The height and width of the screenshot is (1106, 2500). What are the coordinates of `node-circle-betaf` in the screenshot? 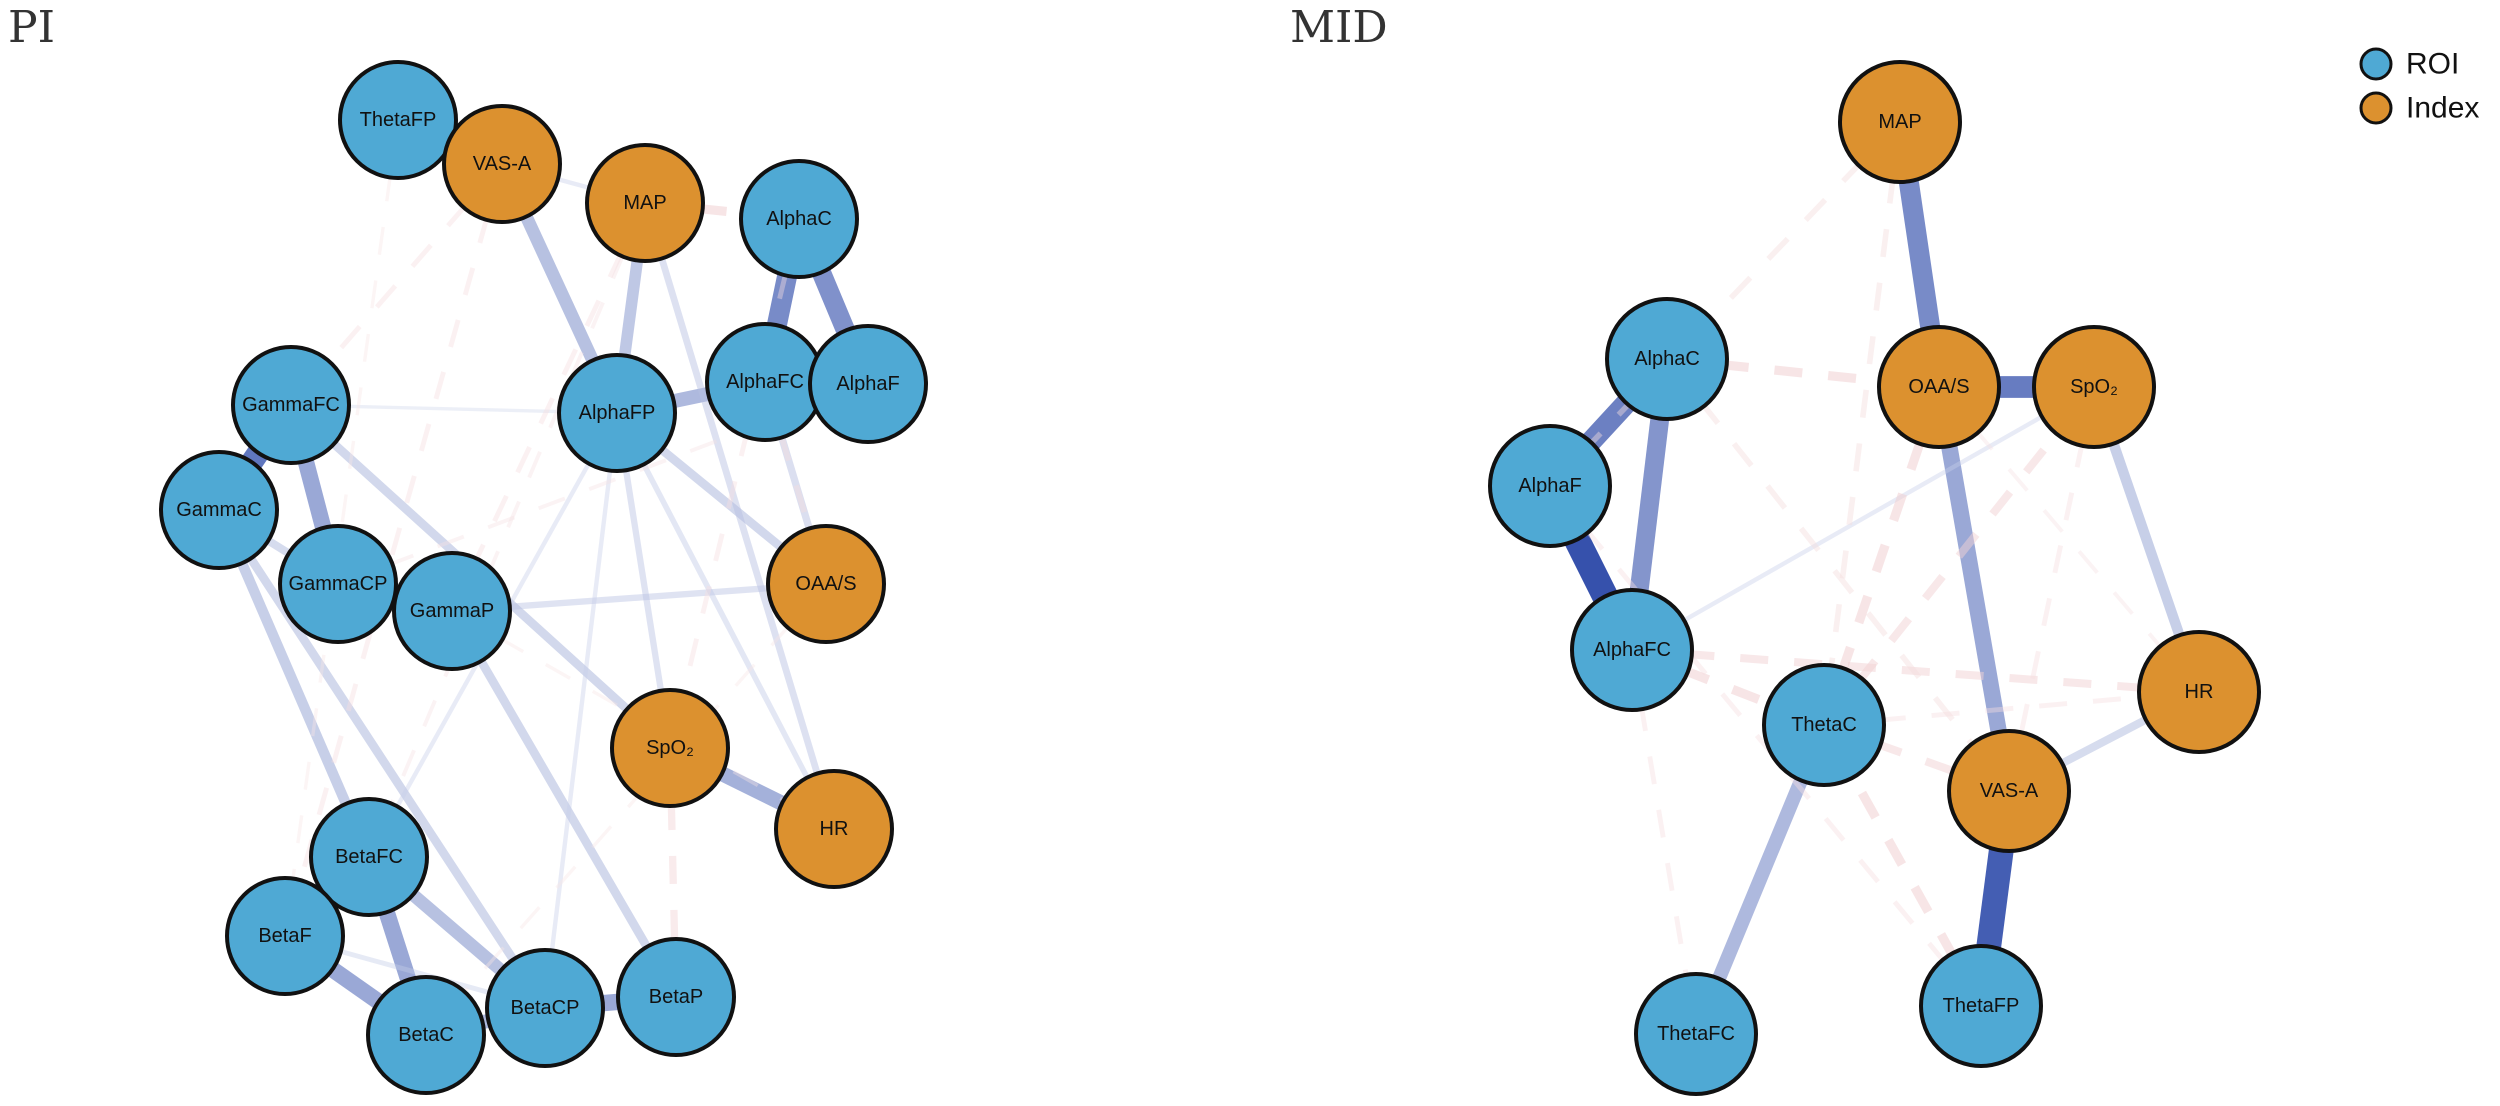 It's located at (285, 936).